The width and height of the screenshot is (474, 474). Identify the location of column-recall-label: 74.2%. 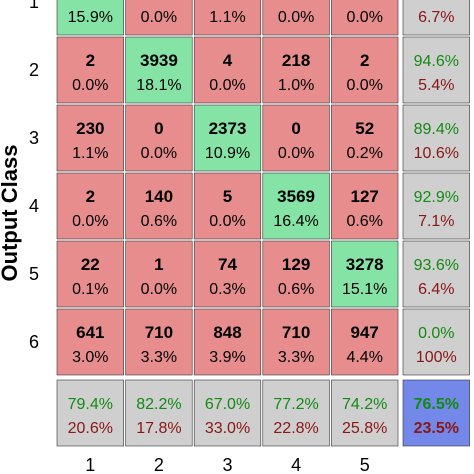
(364, 404).